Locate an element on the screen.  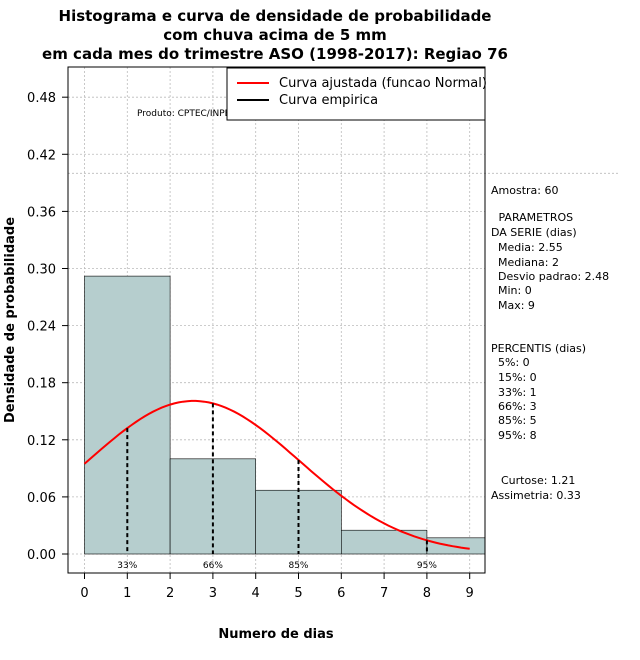
y-tick-label: 0.30 is located at coordinates (41, 269).